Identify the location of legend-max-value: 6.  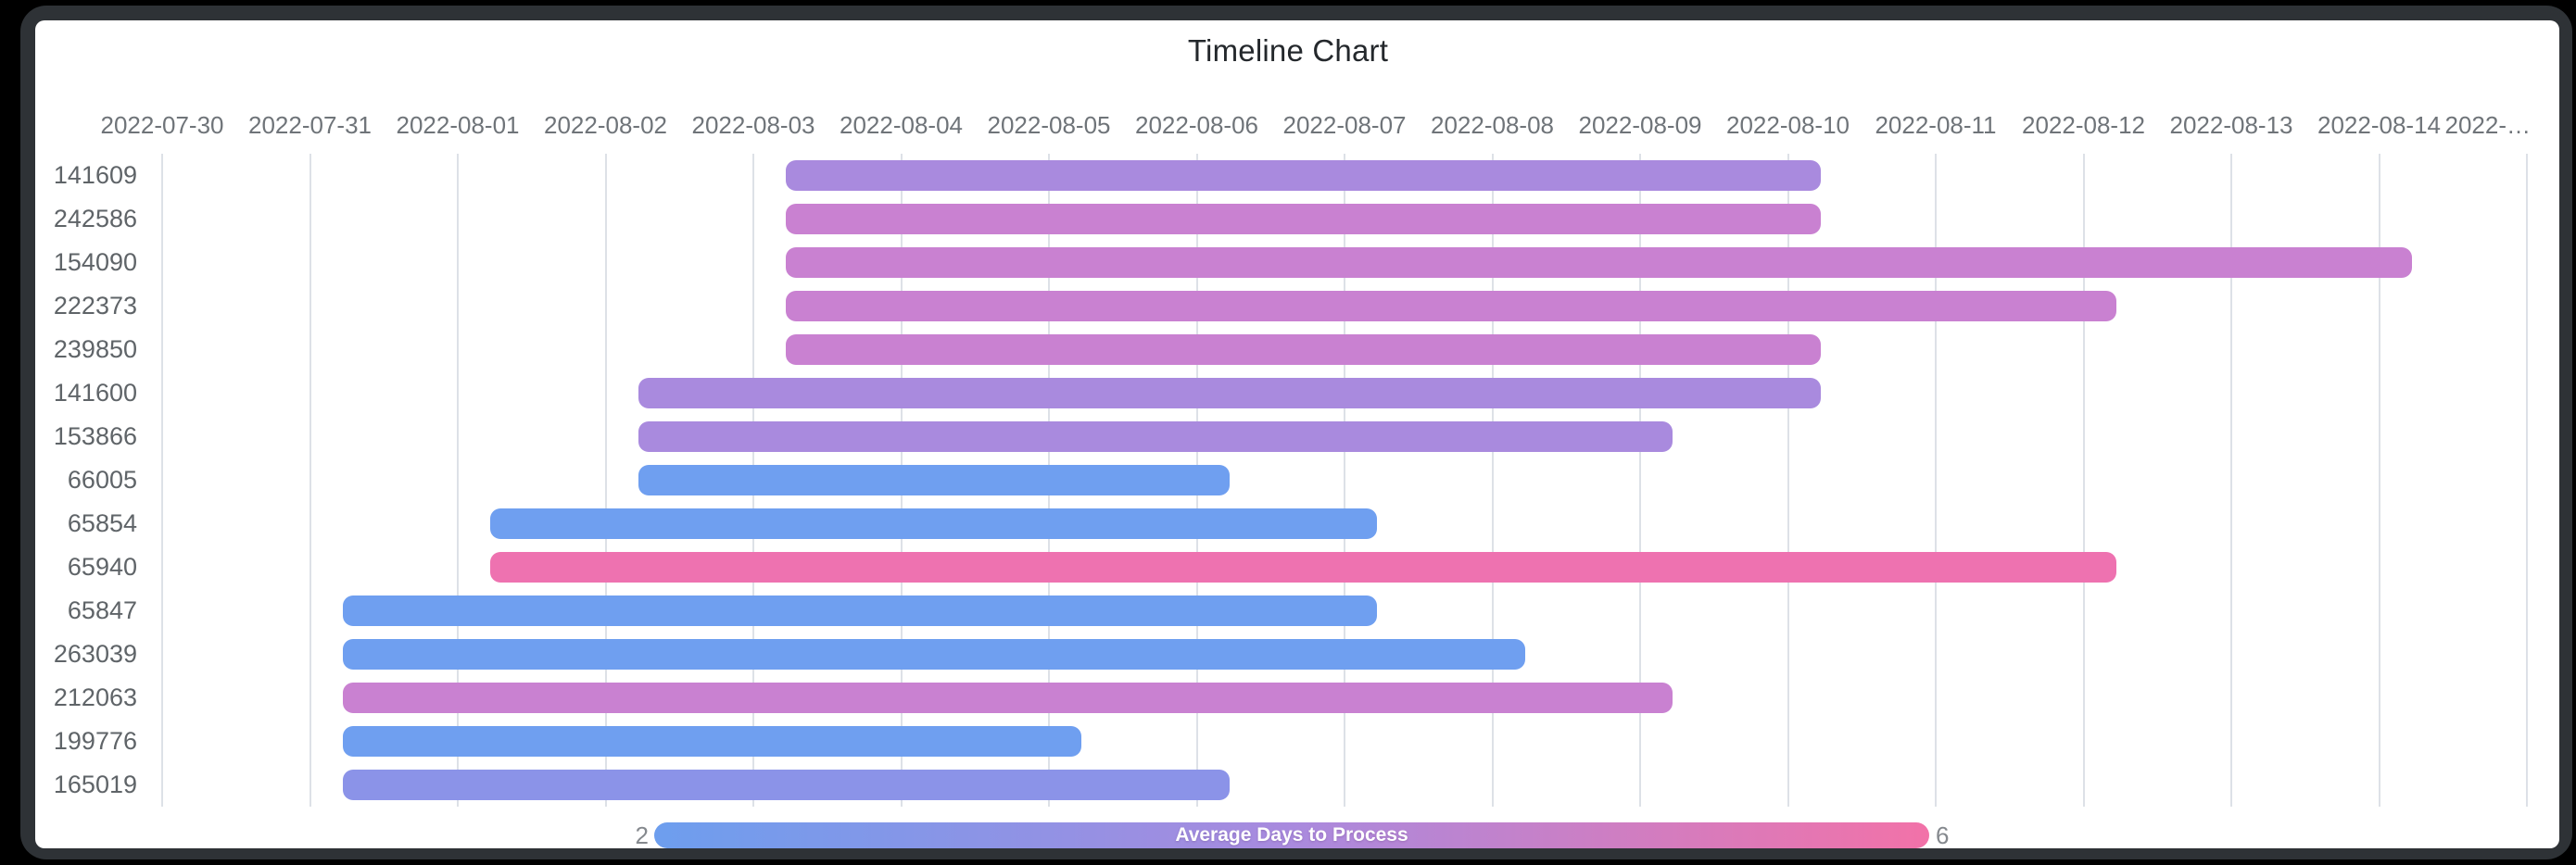
(1943, 835).